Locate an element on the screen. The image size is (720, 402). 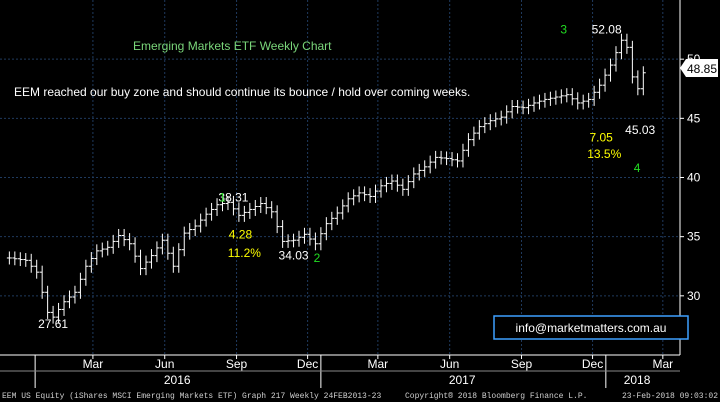
annotation-label: 27.61 is located at coordinates (53, 324).